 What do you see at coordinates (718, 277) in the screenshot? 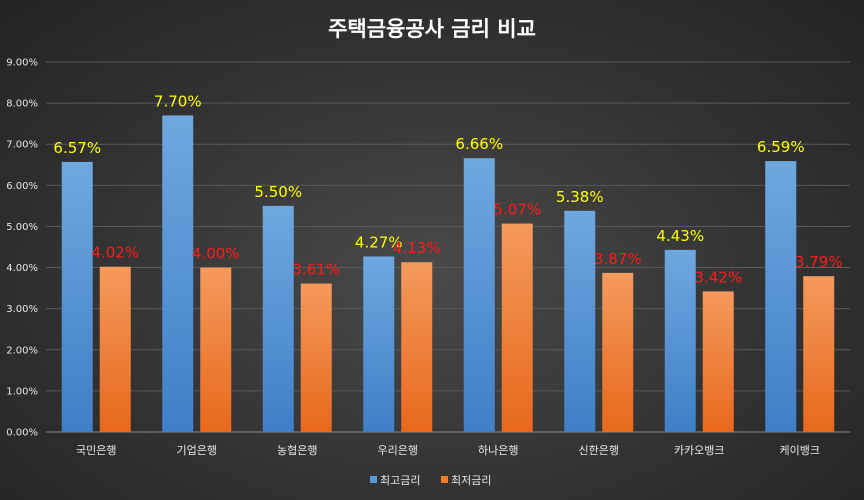
I see `data-label-min-rate: 3.42%` at bounding box center [718, 277].